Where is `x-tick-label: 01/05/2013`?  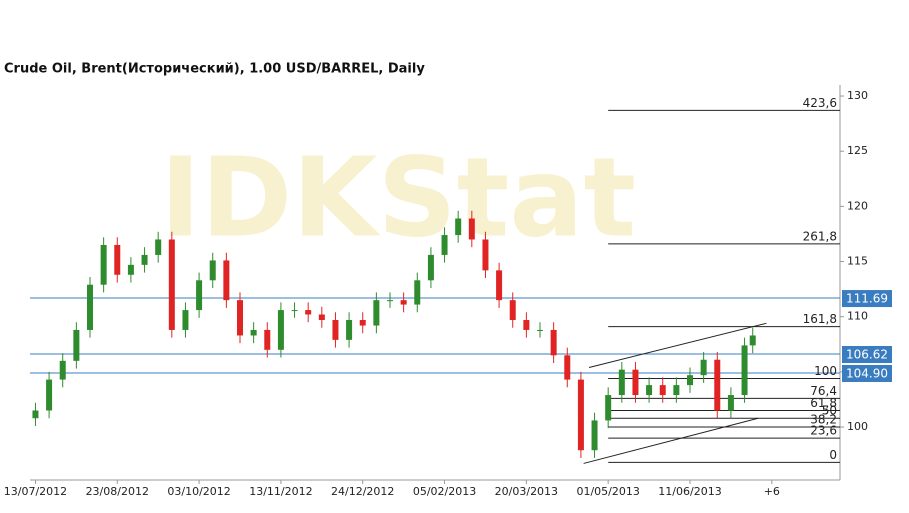
x-tick-label: 01/05/2013 is located at coordinates (607, 491).